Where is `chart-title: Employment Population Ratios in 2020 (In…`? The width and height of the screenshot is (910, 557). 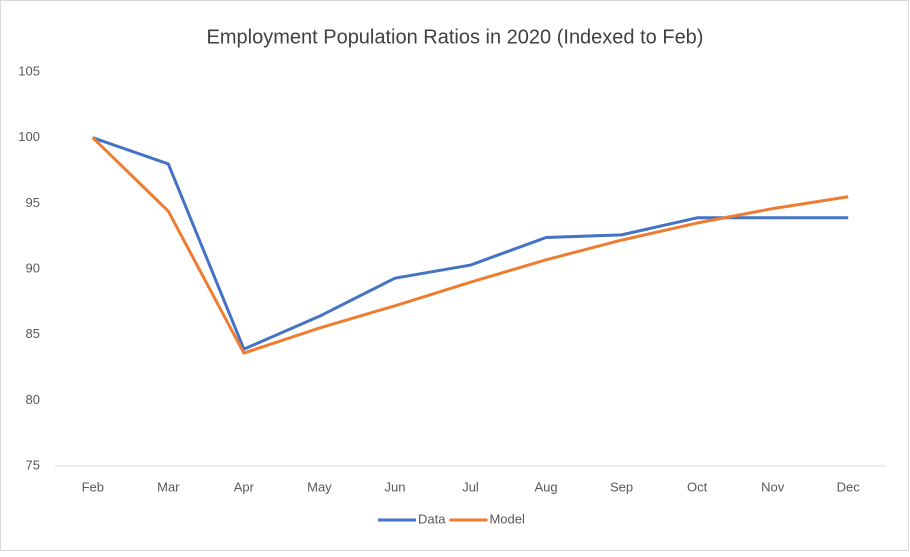
chart-title: Employment Population Ratios in 2020 (In… is located at coordinates (455, 37).